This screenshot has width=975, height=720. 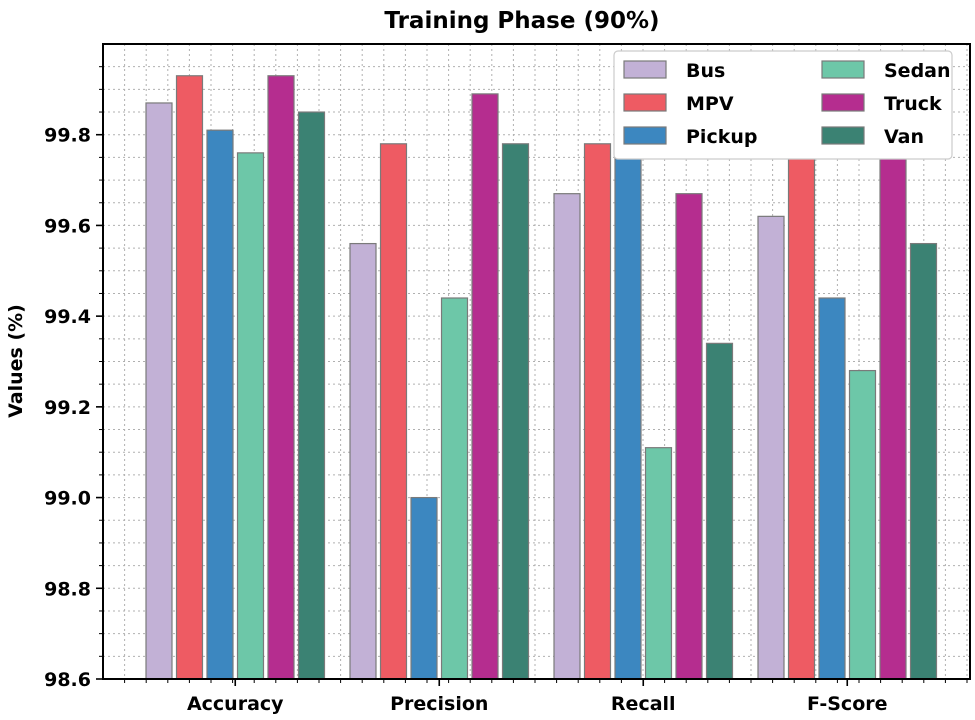 I want to click on legend-label-sedan: Sedan, so click(x=917, y=71).